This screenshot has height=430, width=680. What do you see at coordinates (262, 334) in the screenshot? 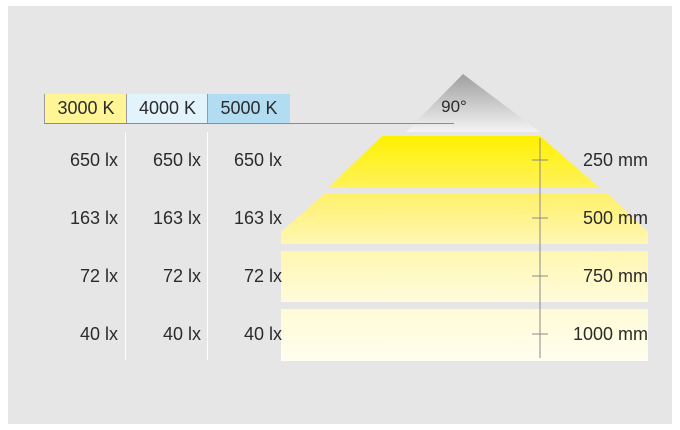
I see `lux-5000k-1000mm: 40 lx` at bounding box center [262, 334].